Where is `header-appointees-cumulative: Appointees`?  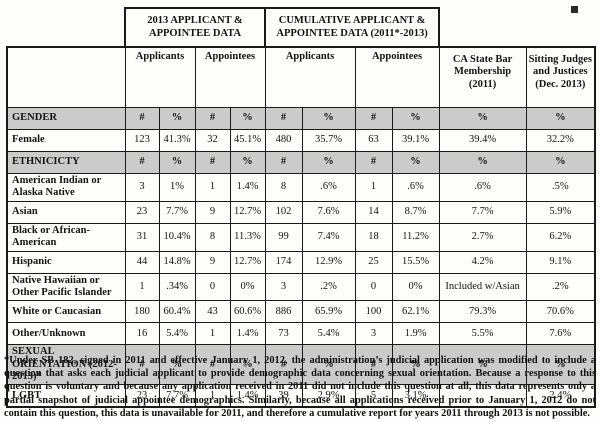
header-appointees-cumulative: Appointees is located at coordinates (397, 77).